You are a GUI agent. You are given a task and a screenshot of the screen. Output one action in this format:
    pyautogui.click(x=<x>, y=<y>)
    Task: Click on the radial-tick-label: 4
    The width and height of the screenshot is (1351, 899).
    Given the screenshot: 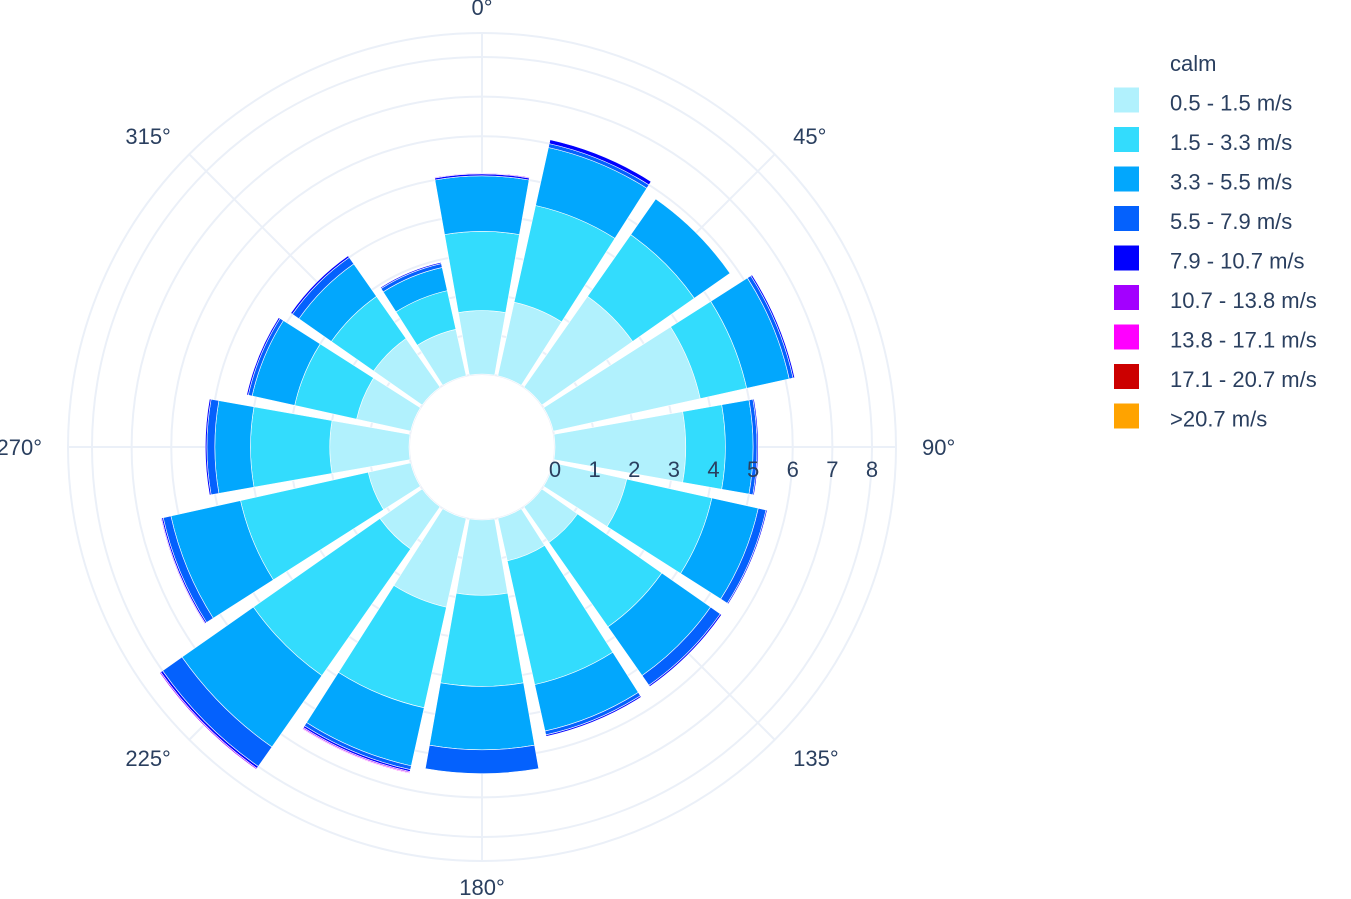 What is the action you would take?
    pyautogui.click(x=713, y=469)
    